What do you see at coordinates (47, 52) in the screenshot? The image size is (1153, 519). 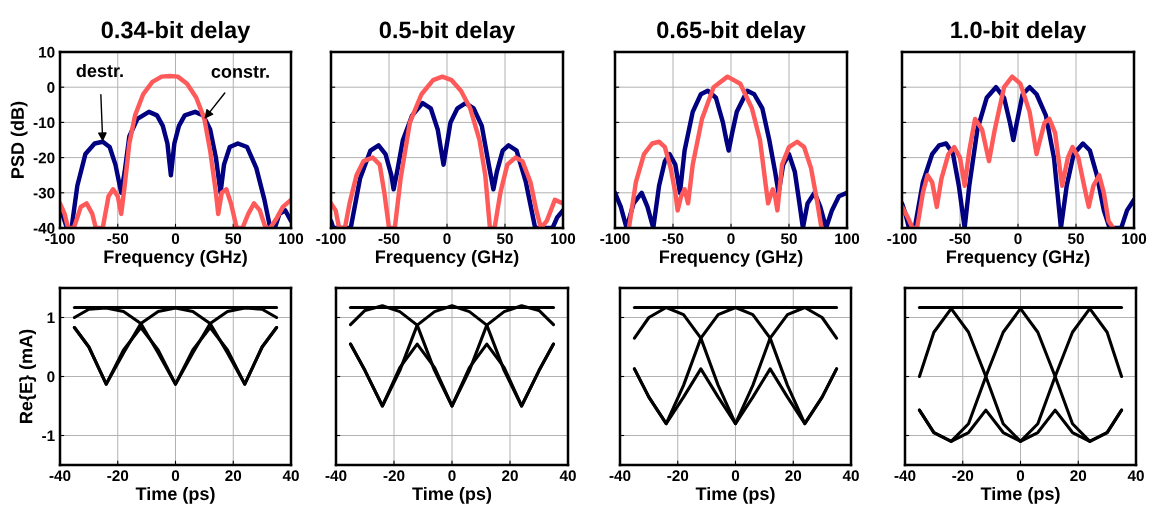 I see `y-tick-label: 10` at bounding box center [47, 52].